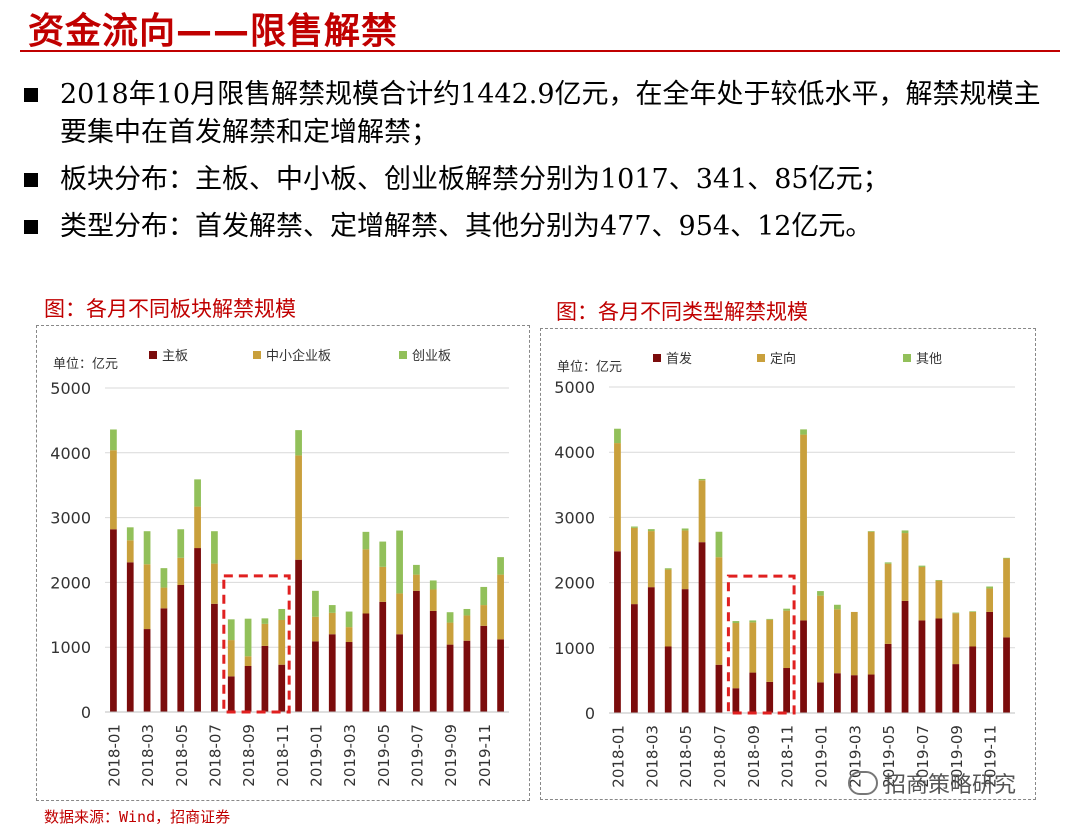  I want to click on title-rule, so click(540, 51).